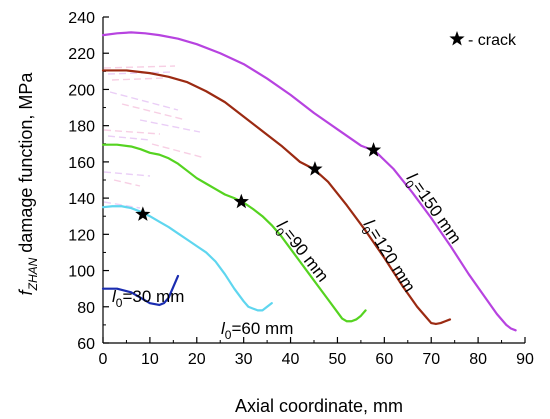 The width and height of the screenshot is (550, 419). What do you see at coordinates (384, 359) in the screenshot?
I see `x-tick-label: 60` at bounding box center [384, 359].